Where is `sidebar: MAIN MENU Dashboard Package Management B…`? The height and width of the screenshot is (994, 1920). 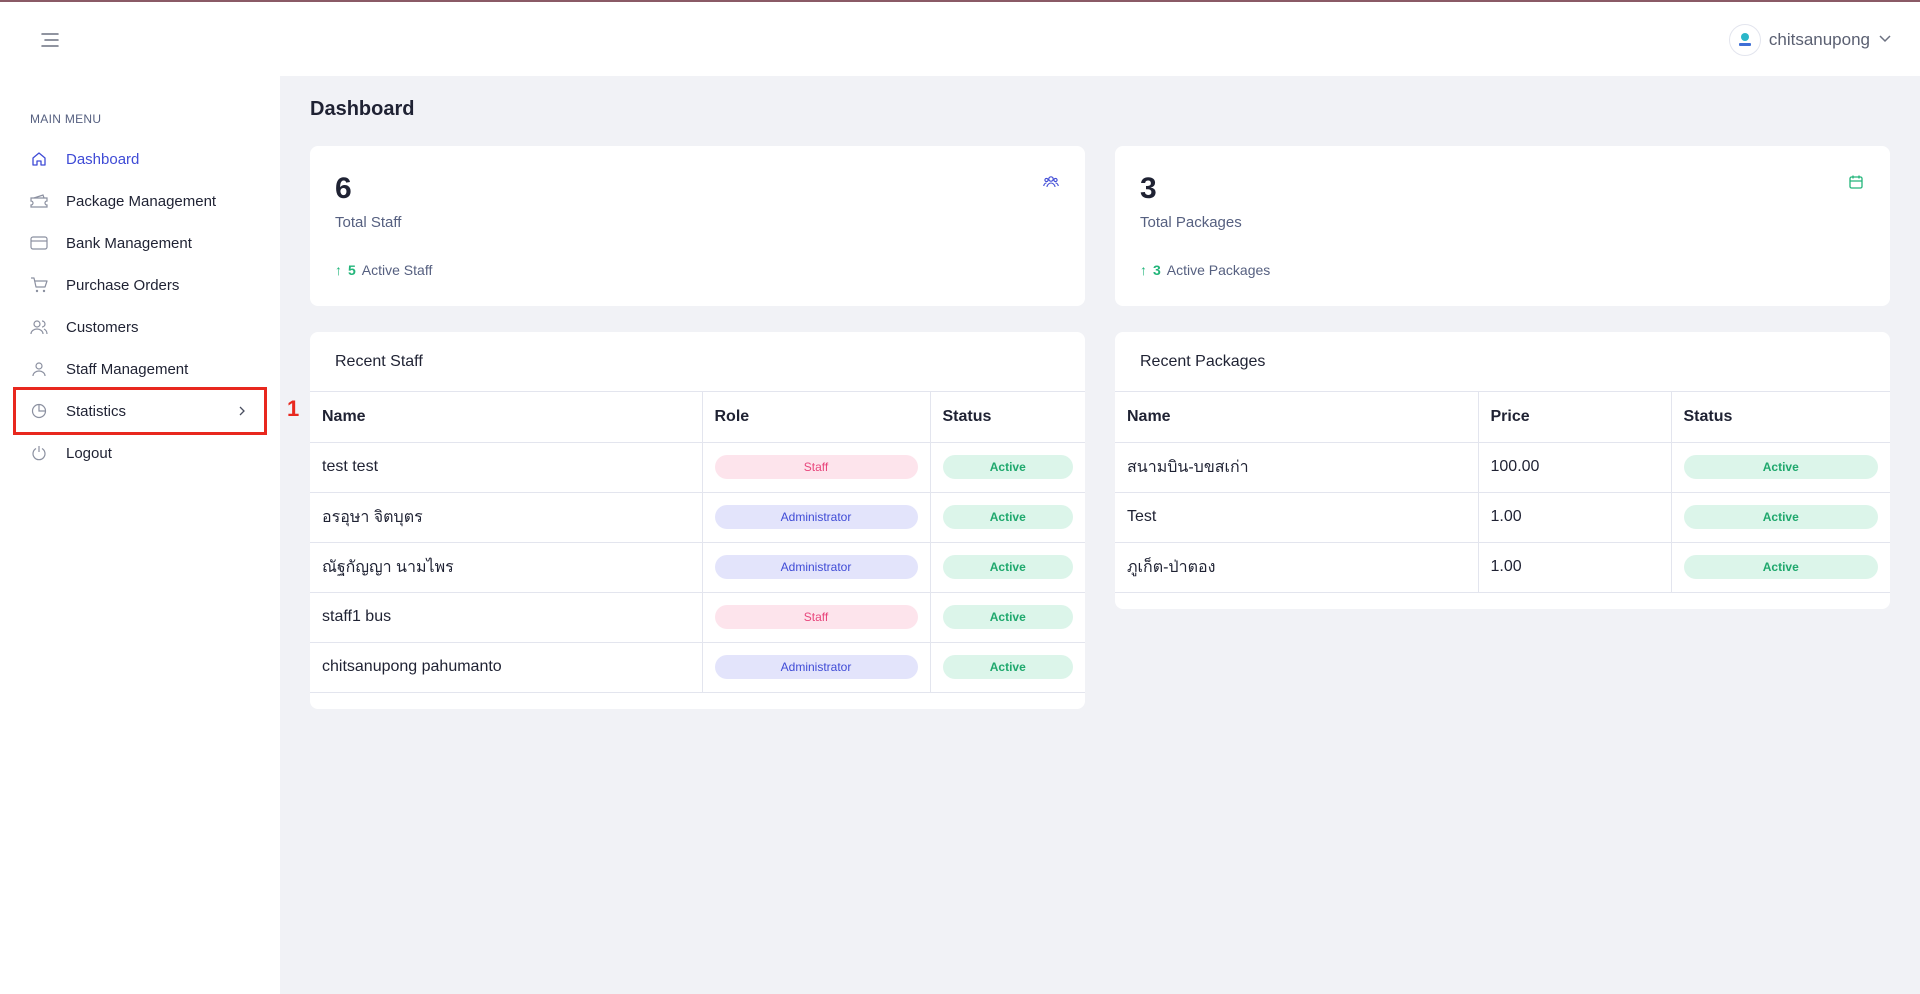
sidebar: MAIN MENU Dashboard Package Management B… is located at coordinates (140, 535).